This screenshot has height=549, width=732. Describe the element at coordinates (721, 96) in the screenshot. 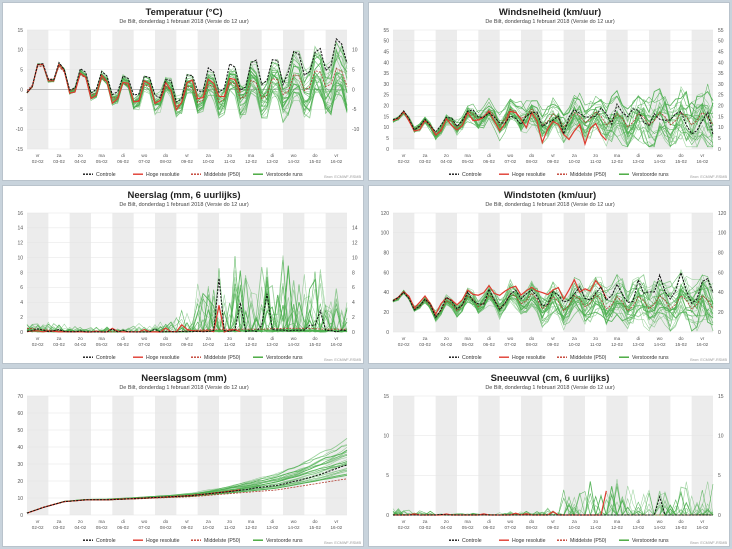

I see `y-tick-label-right: 25` at that location.